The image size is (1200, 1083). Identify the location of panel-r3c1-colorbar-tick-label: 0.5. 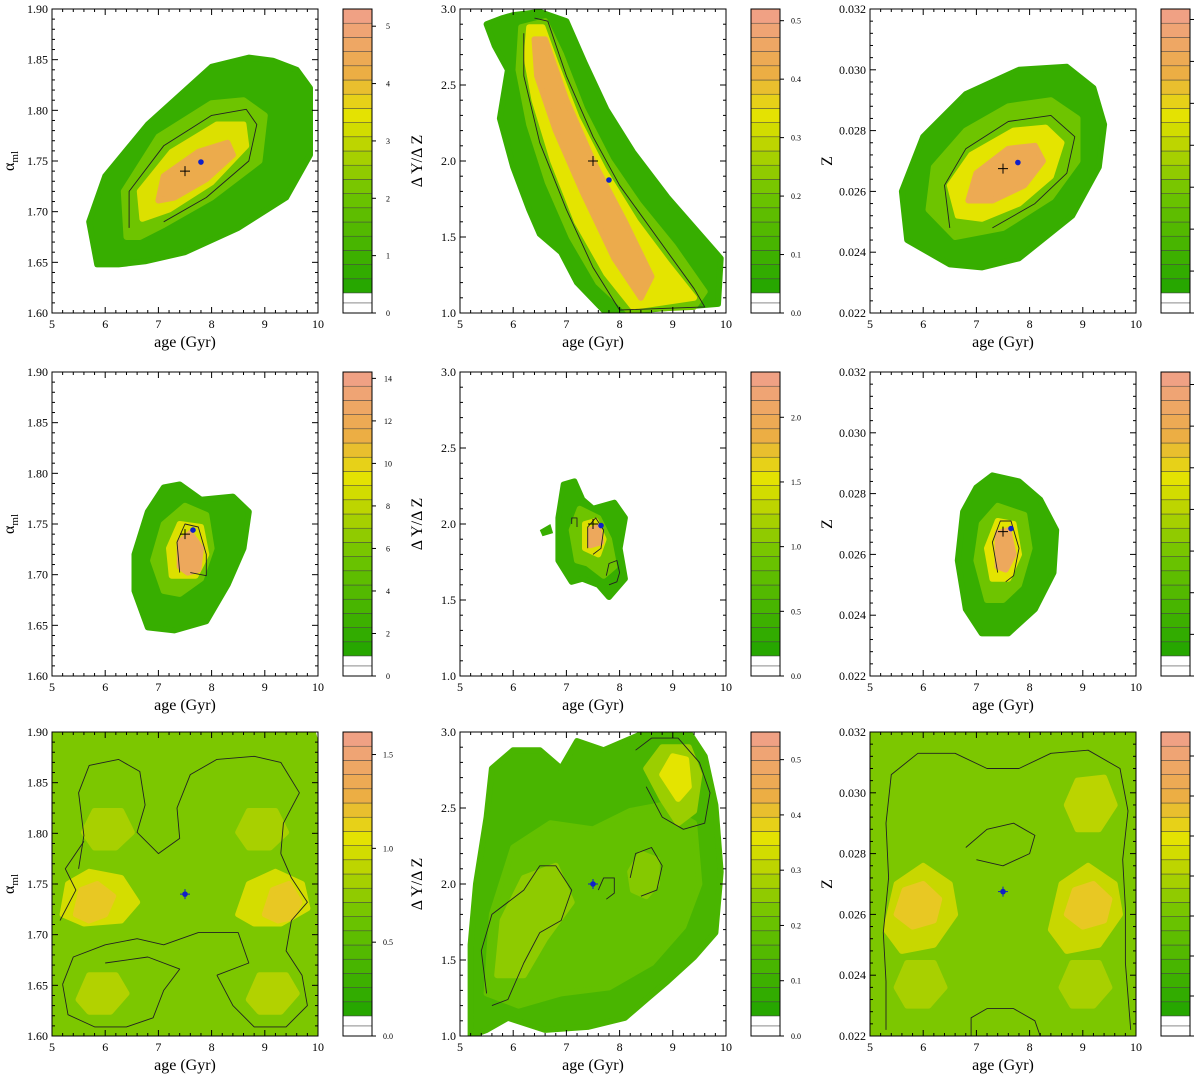
(388, 942).